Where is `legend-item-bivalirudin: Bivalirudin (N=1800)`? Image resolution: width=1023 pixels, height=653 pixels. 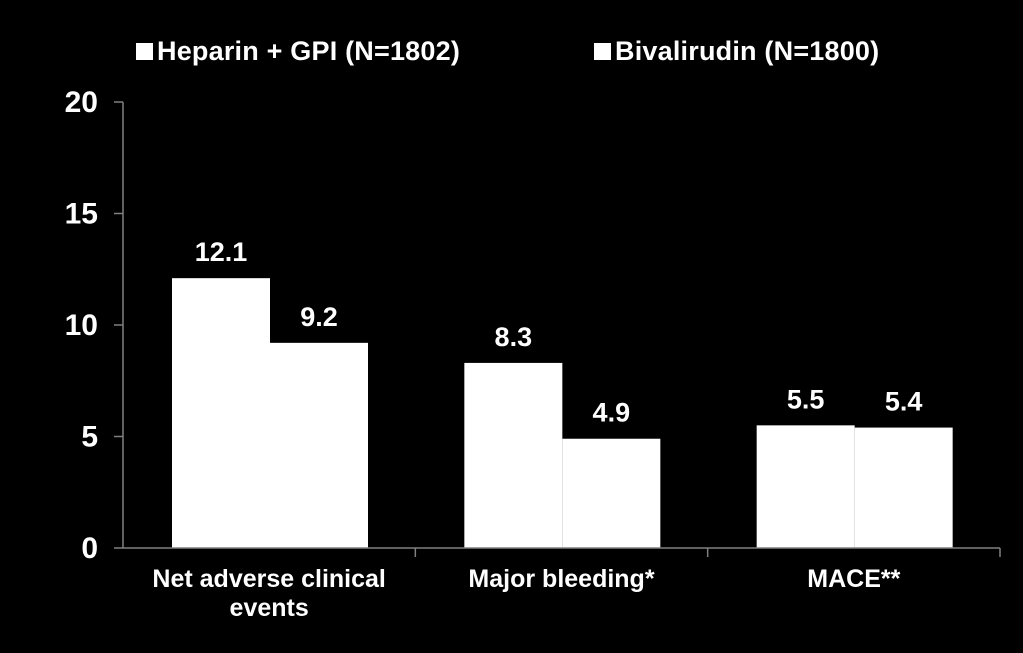 legend-item-bivalirudin: Bivalirudin (N=1800) is located at coordinates (736, 51).